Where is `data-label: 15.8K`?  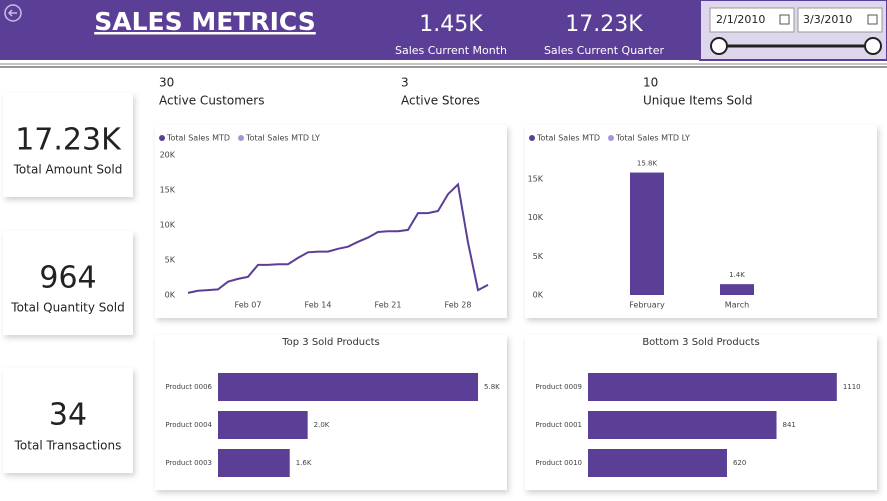
data-label: 15.8K is located at coordinates (647, 164).